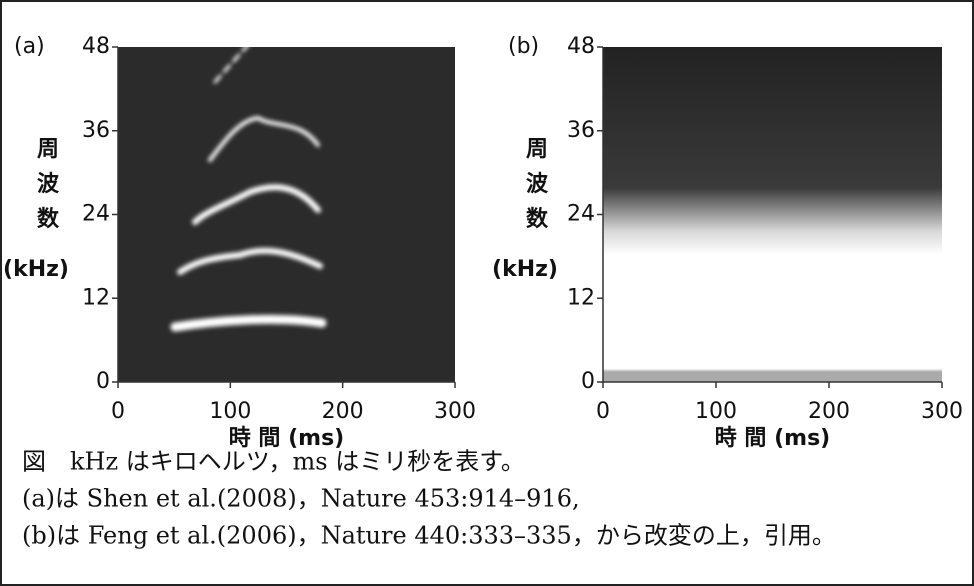 The image size is (974, 586). Describe the element at coordinates (523, 46) in the screenshot. I see `panel-label: (b)` at that location.